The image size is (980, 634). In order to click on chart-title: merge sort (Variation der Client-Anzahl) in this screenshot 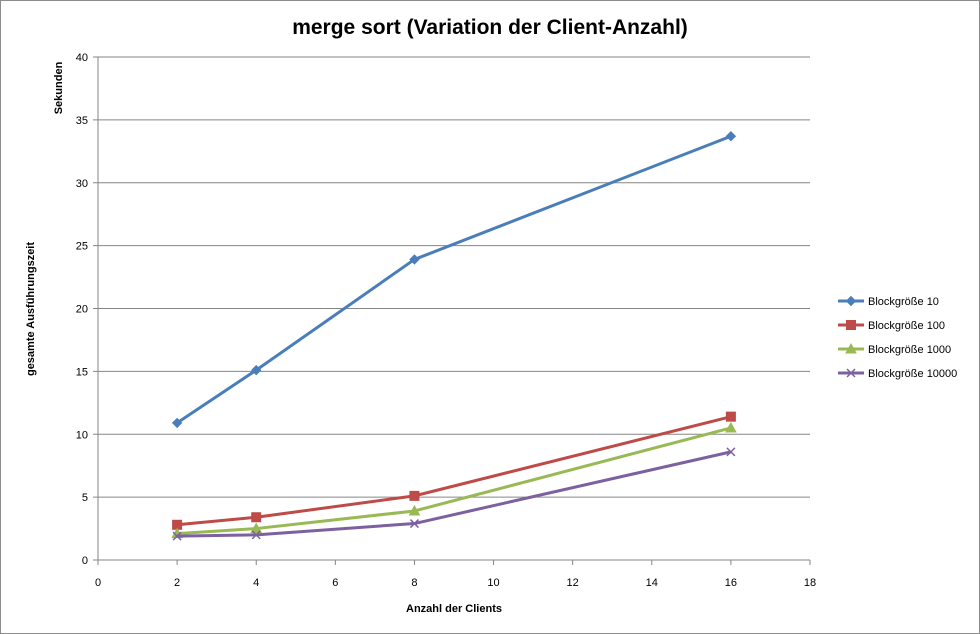, I will do `click(490, 27)`.